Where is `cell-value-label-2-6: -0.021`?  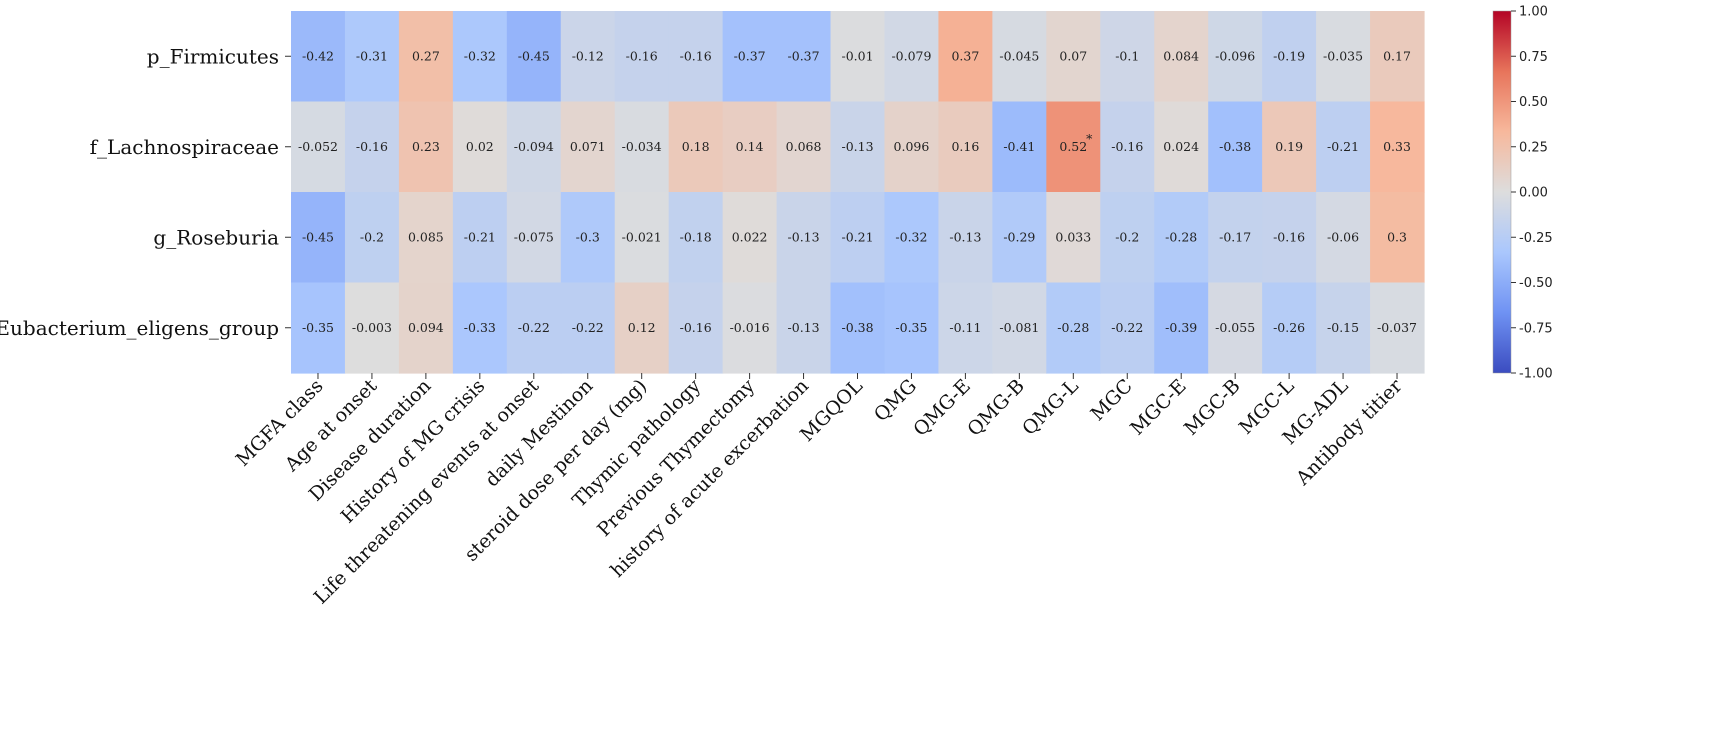
cell-value-label-2-6: -0.021 is located at coordinates (642, 236).